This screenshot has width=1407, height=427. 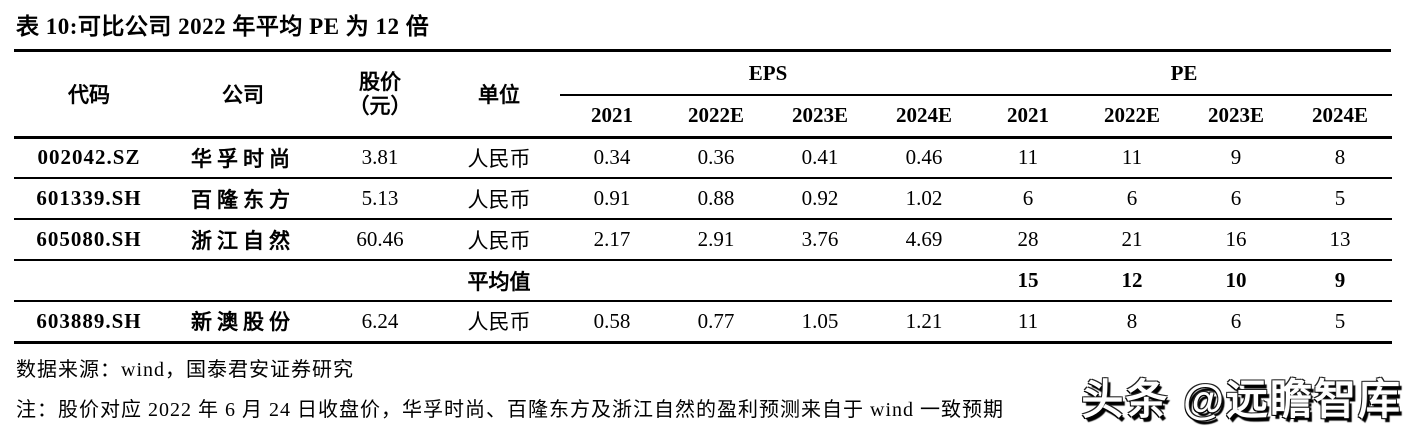 I want to click on cell-code: 605080.SH, so click(x=89, y=240).